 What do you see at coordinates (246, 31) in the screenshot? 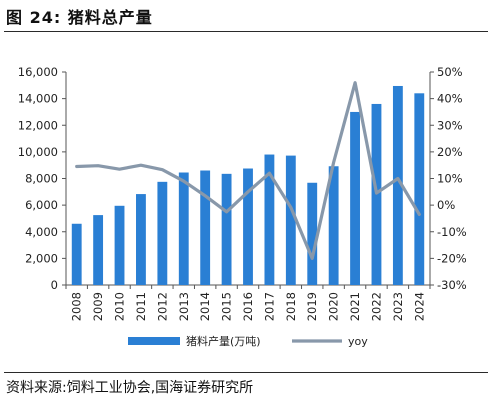
I see `title-rule` at bounding box center [246, 31].